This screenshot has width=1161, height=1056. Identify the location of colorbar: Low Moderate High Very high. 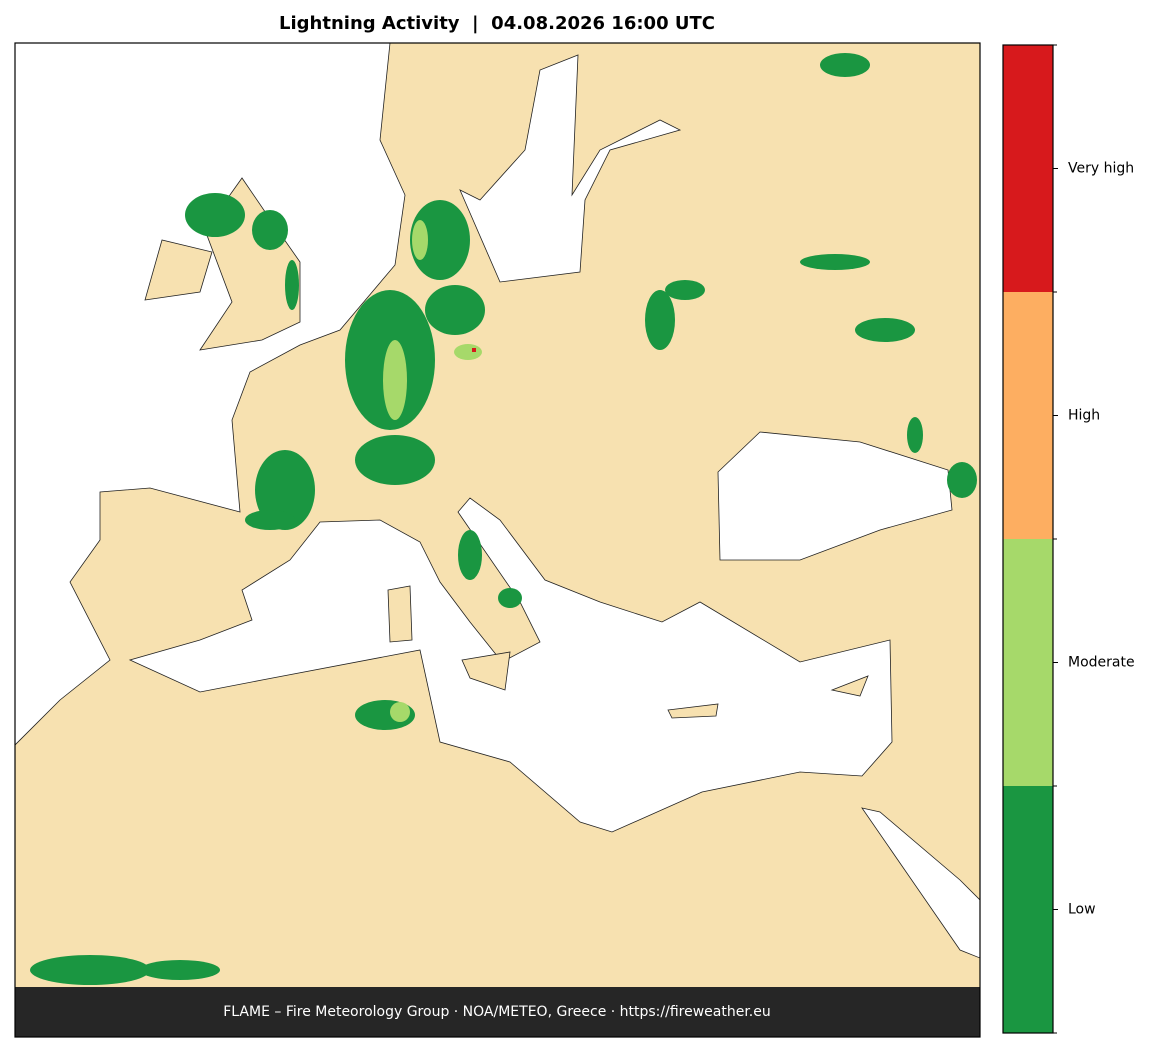
(1068, 539).